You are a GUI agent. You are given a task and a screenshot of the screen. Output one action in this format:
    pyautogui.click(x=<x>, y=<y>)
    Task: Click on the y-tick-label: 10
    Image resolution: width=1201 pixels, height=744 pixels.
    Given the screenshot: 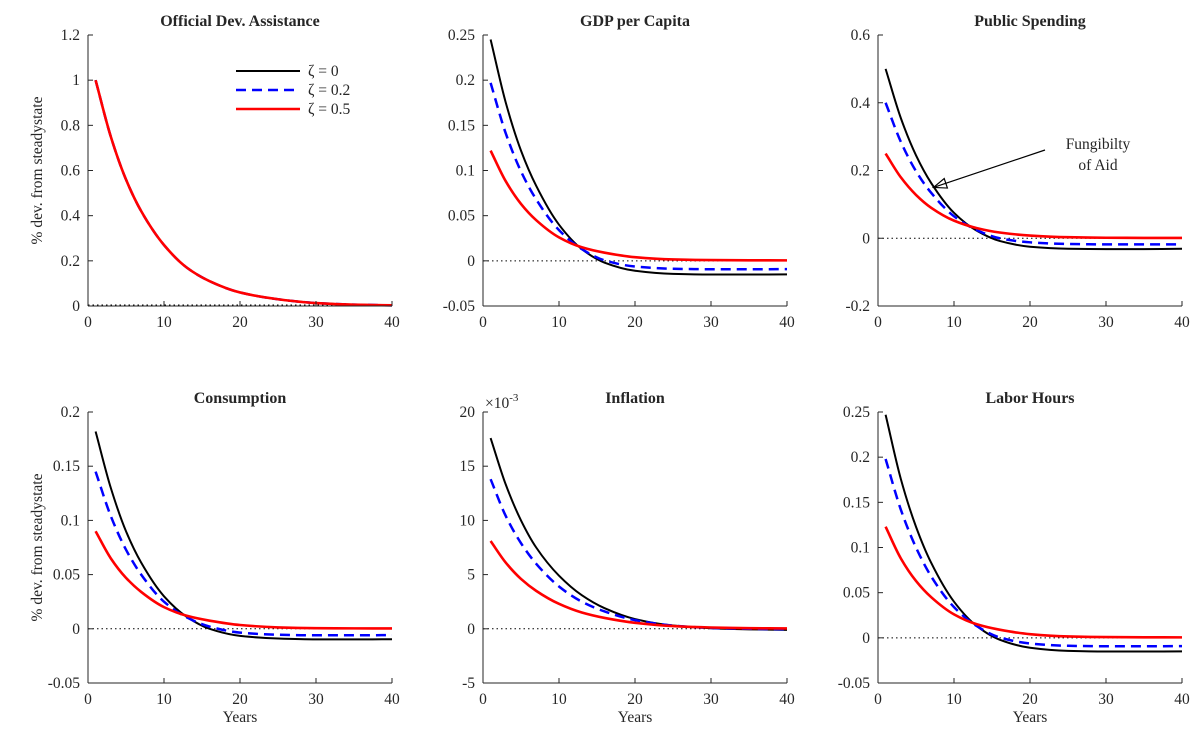 What is the action you would take?
    pyautogui.click(x=468, y=520)
    